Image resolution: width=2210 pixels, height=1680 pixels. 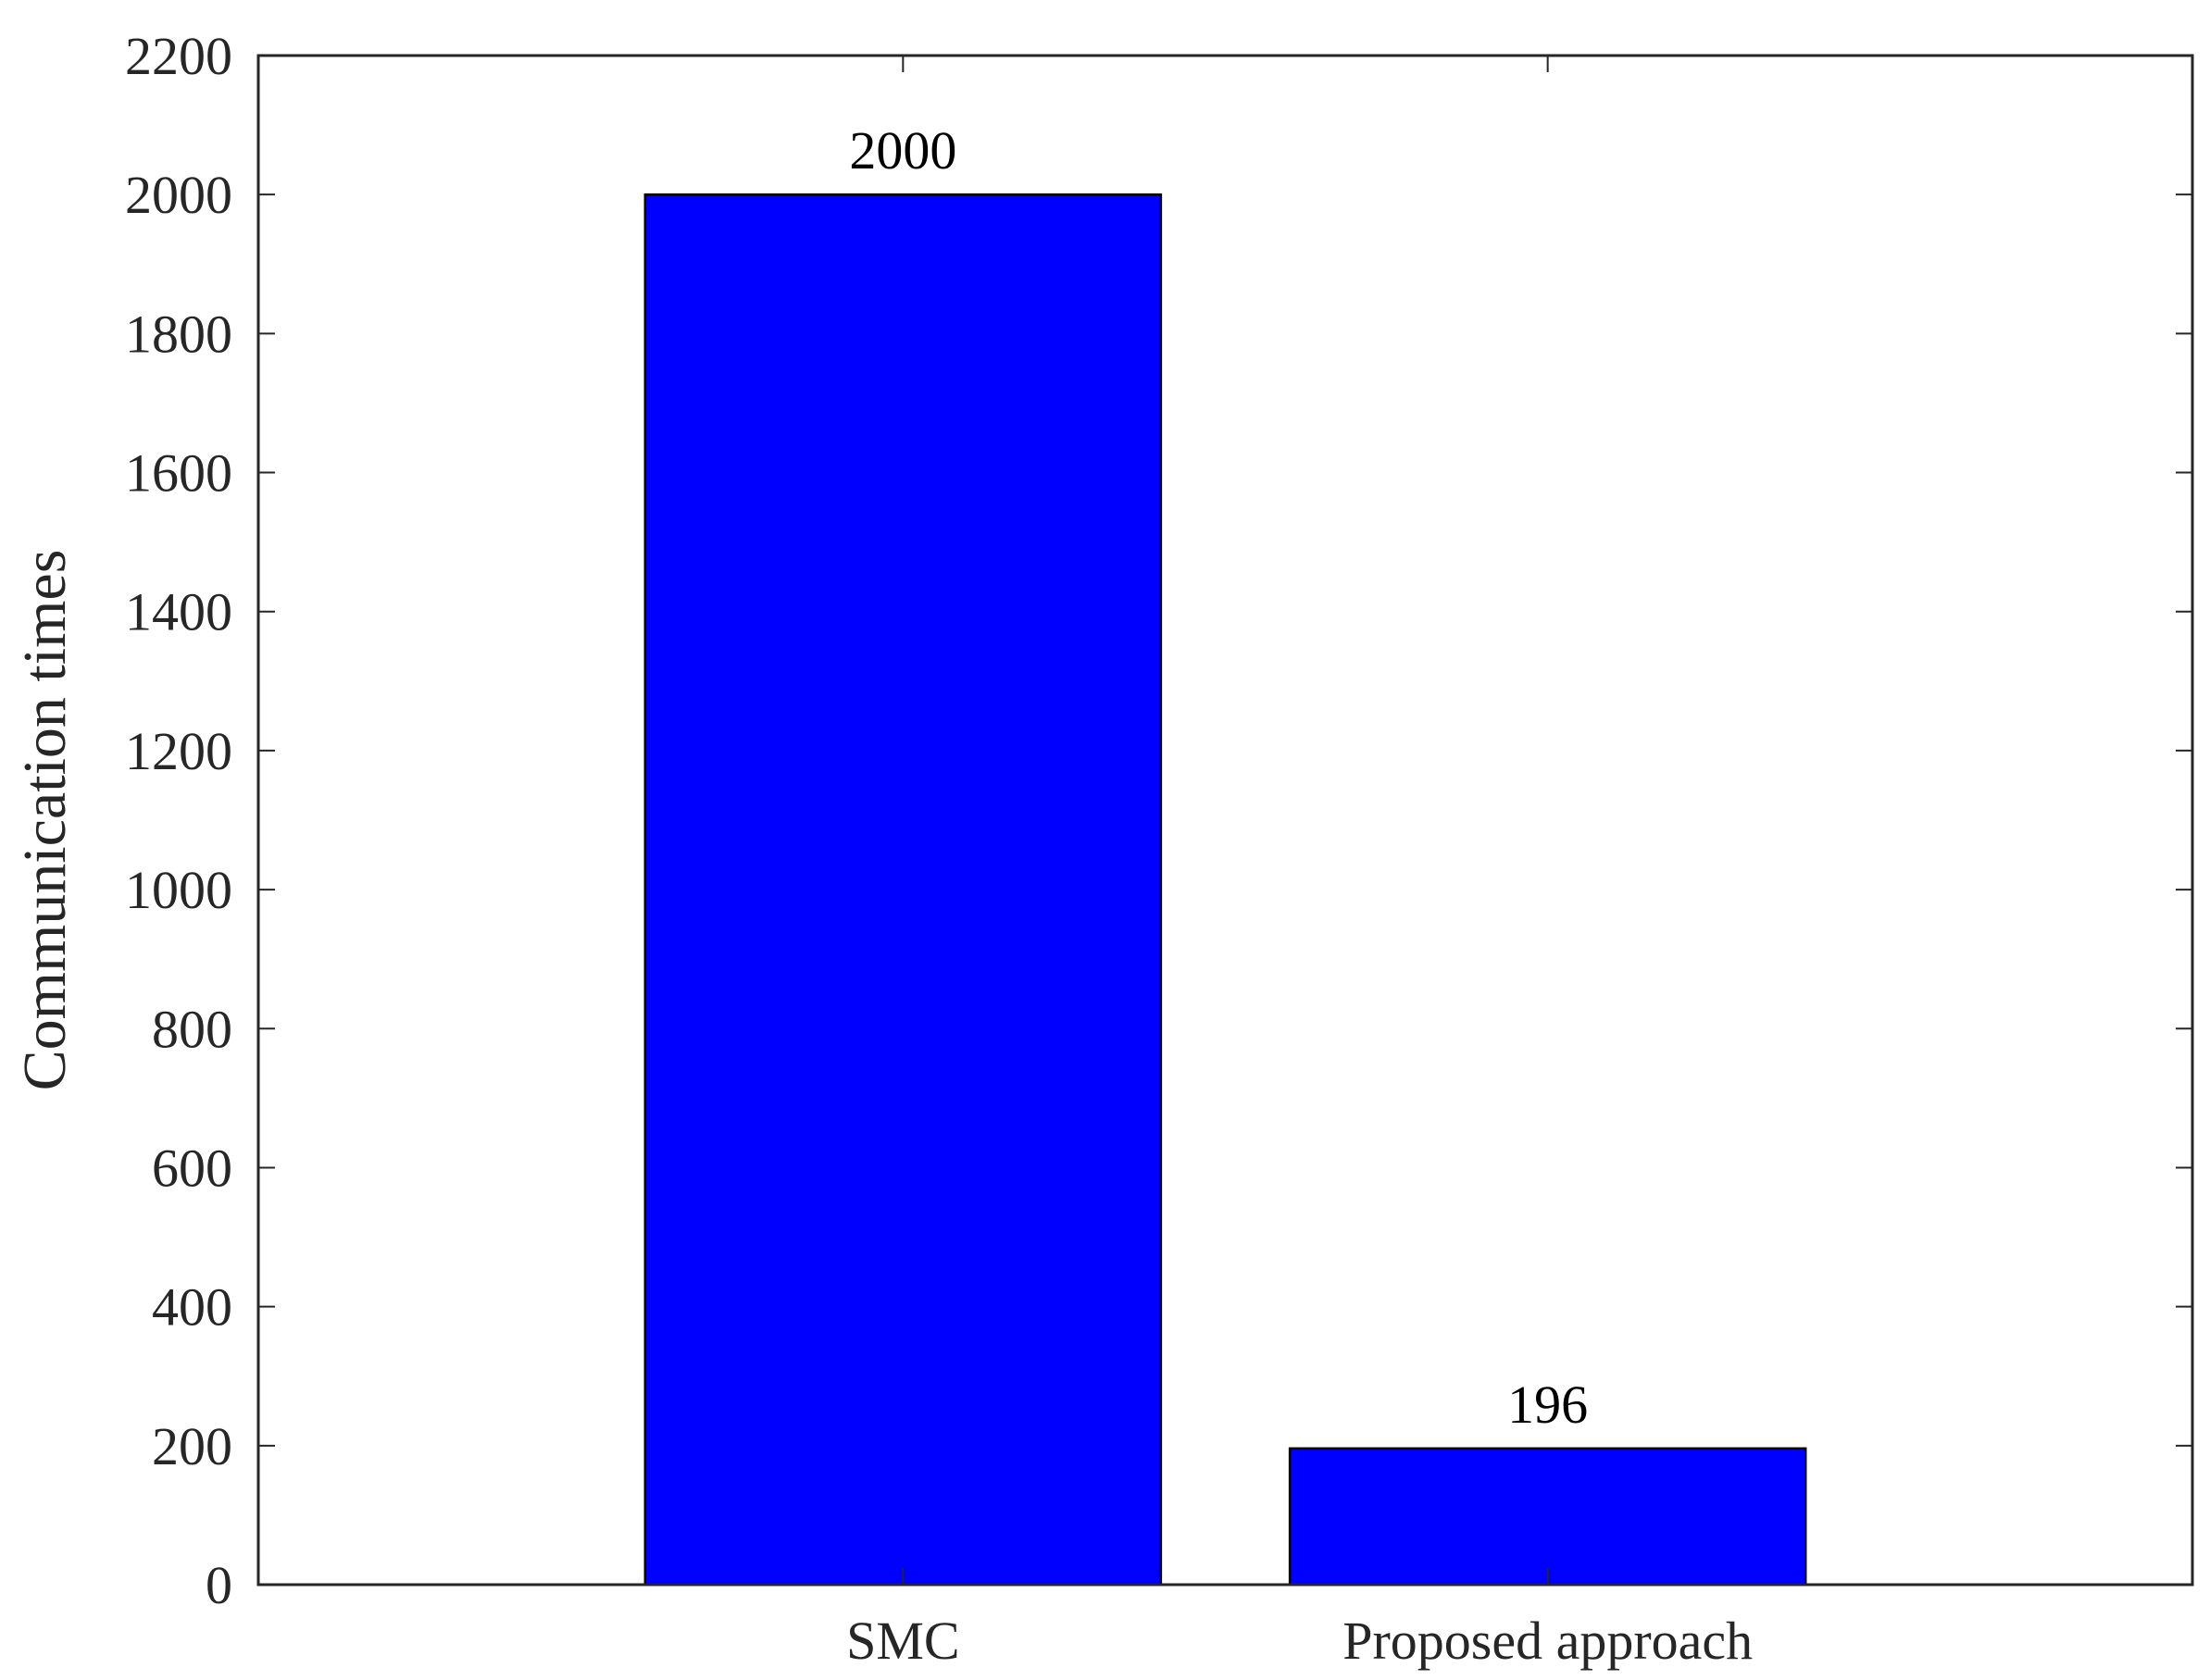 What do you see at coordinates (45, 820) in the screenshot?
I see `y-axis-title: Communication times` at bounding box center [45, 820].